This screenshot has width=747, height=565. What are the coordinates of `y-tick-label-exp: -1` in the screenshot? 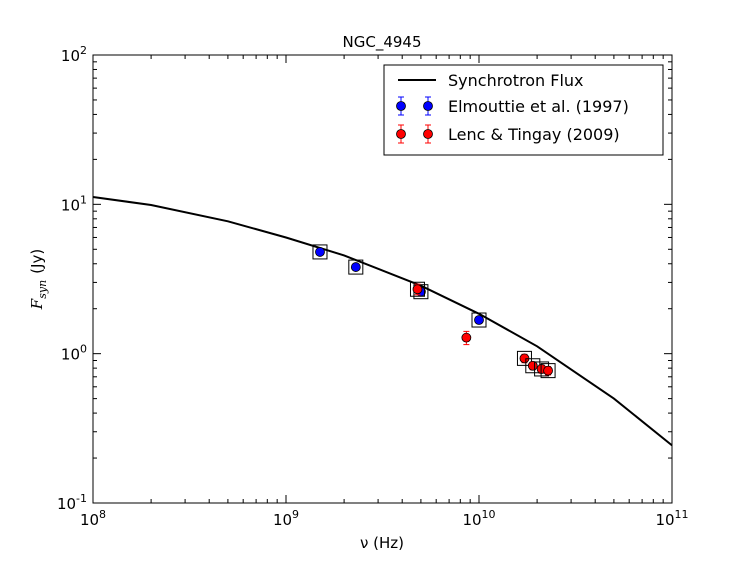 It's located at (81, 498).